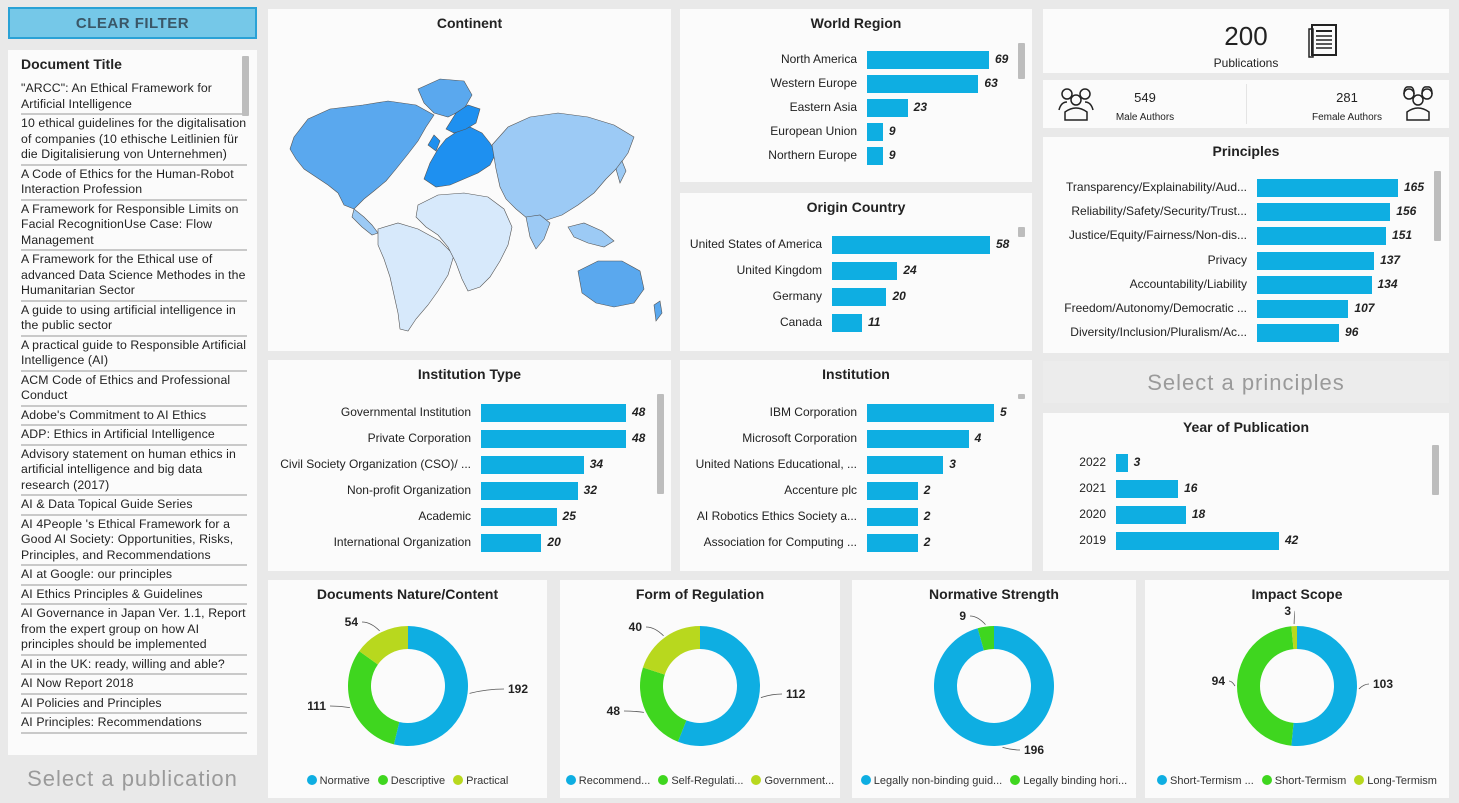 This screenshot has height=803, width=1459. I want to click on world-region-row: North America 69, so click(856, 60).